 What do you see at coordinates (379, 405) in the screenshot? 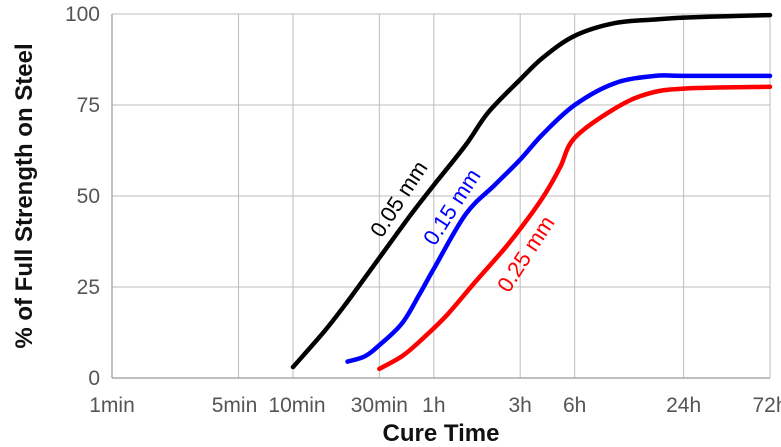
I see `x-tick-label: 30min` at bounding box center [379, 405].